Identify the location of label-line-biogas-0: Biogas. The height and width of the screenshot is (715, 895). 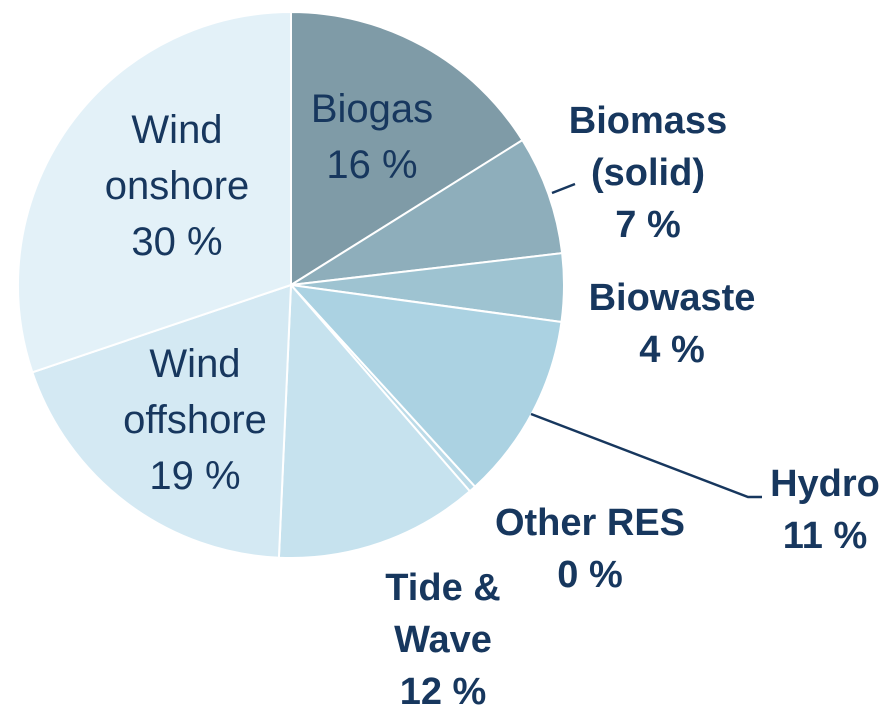
(372, 109).